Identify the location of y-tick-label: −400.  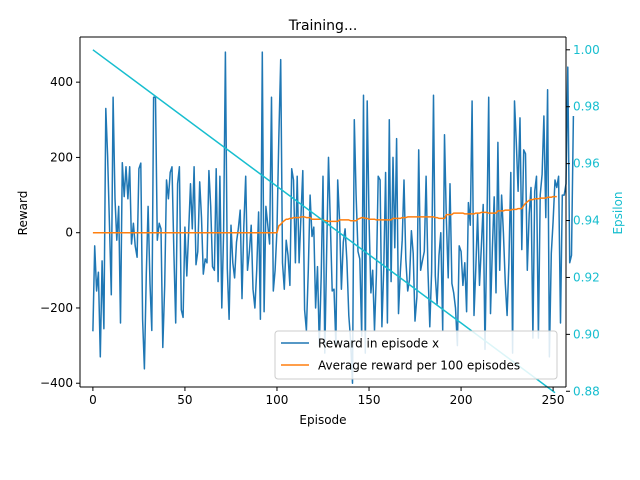
(56, 383).